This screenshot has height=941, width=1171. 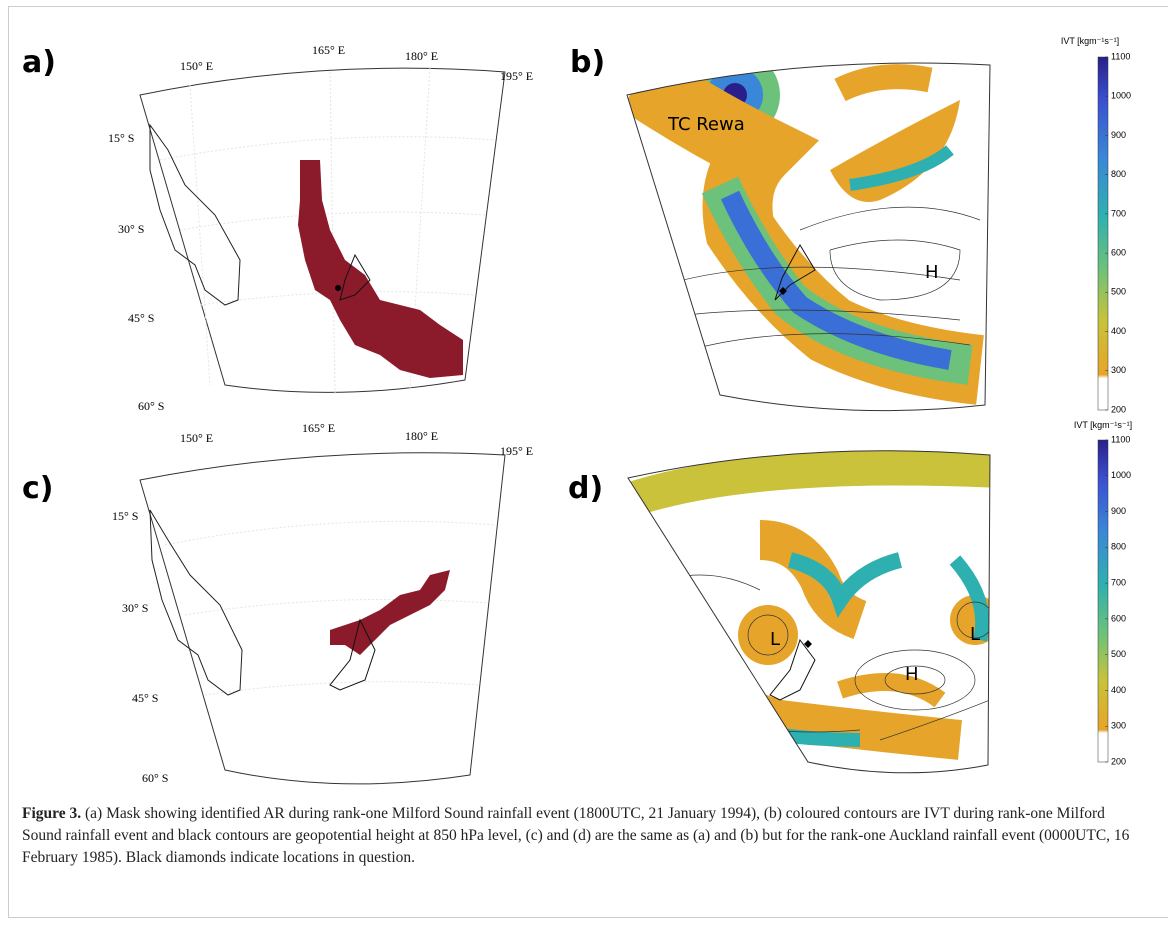 I want to click on panel-label: a), so click(x=39, y=62).